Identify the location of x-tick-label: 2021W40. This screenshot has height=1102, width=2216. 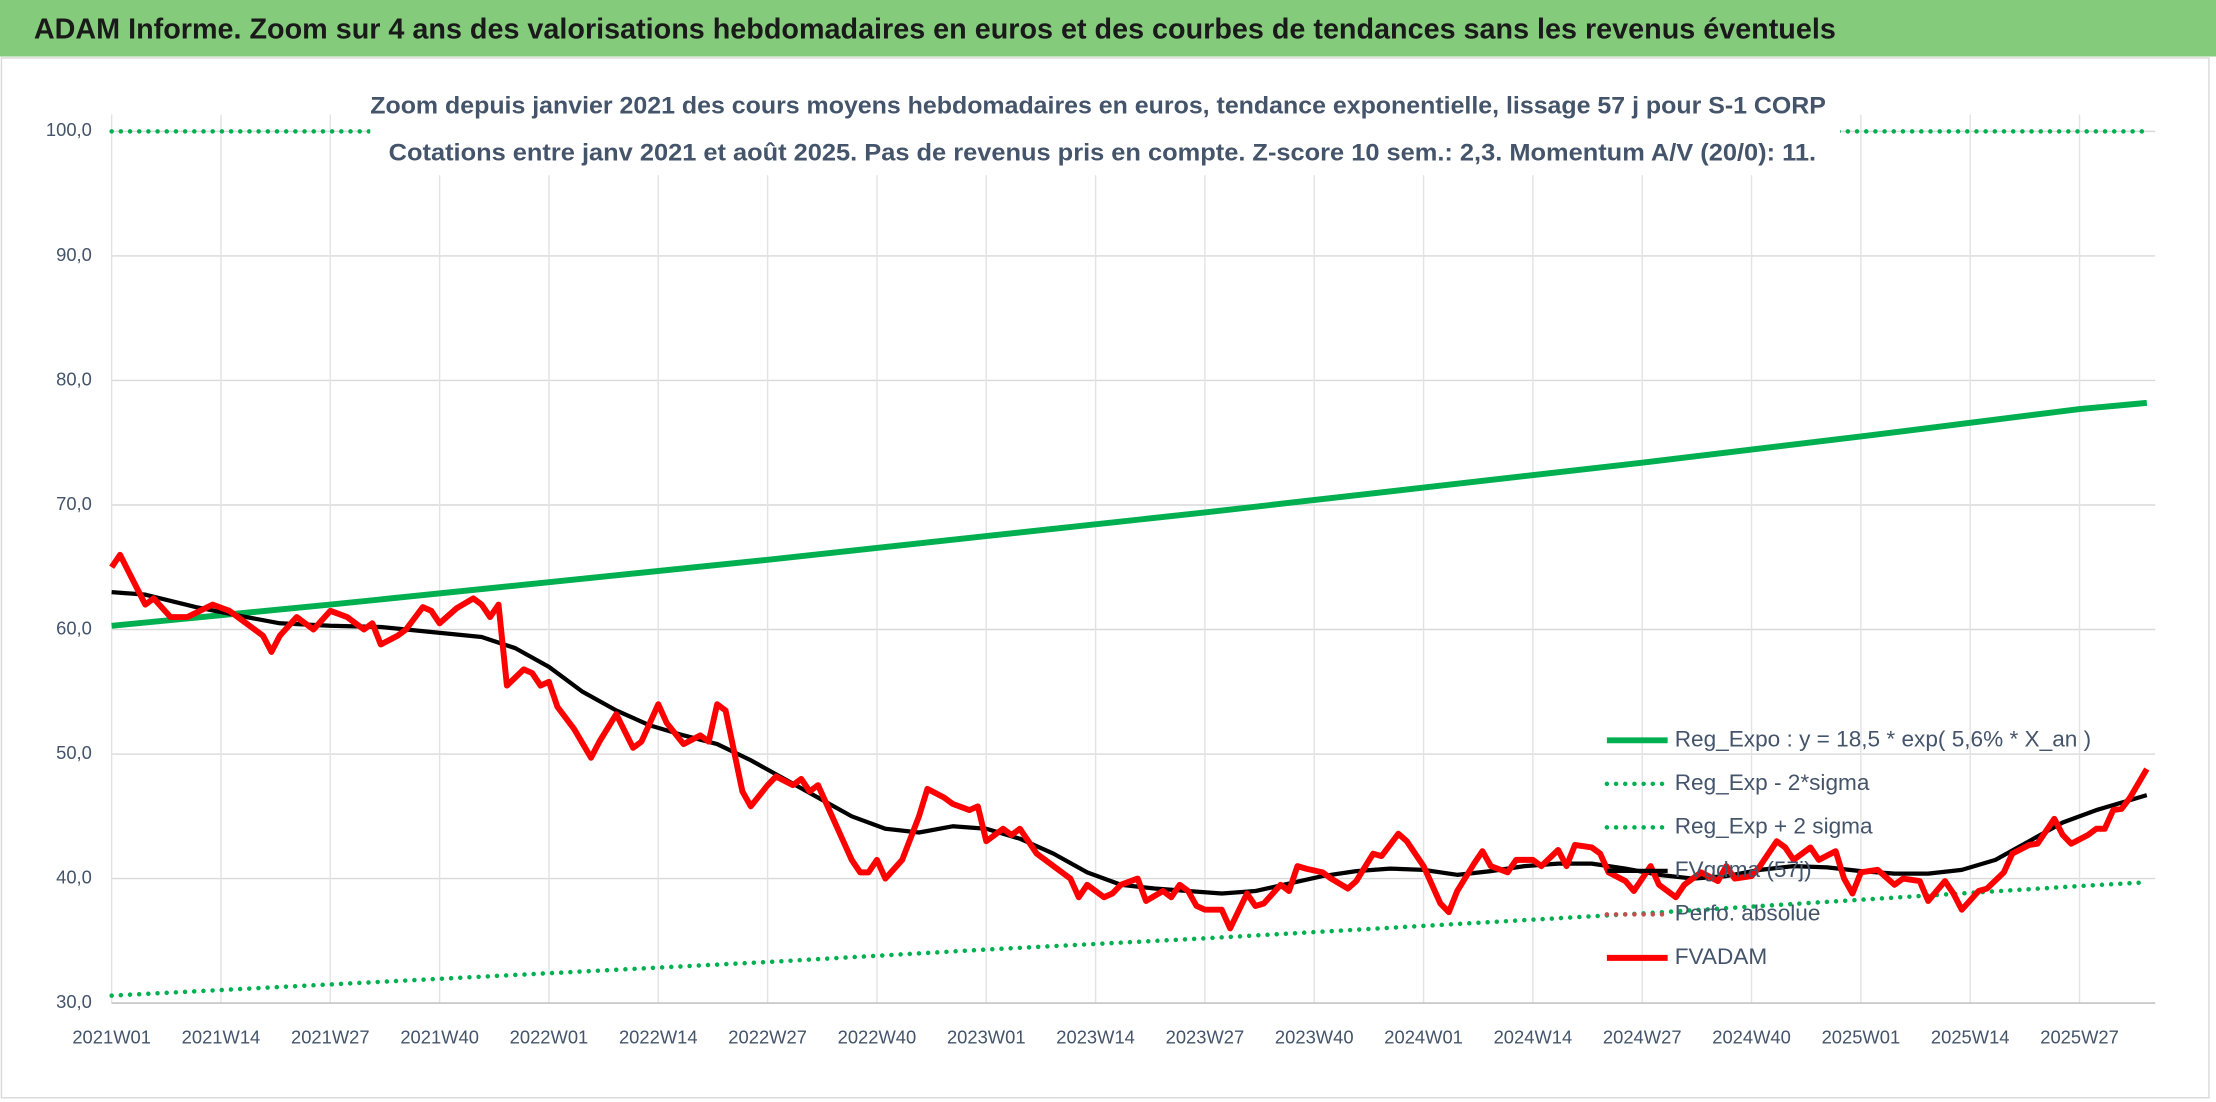
(439, 1036).